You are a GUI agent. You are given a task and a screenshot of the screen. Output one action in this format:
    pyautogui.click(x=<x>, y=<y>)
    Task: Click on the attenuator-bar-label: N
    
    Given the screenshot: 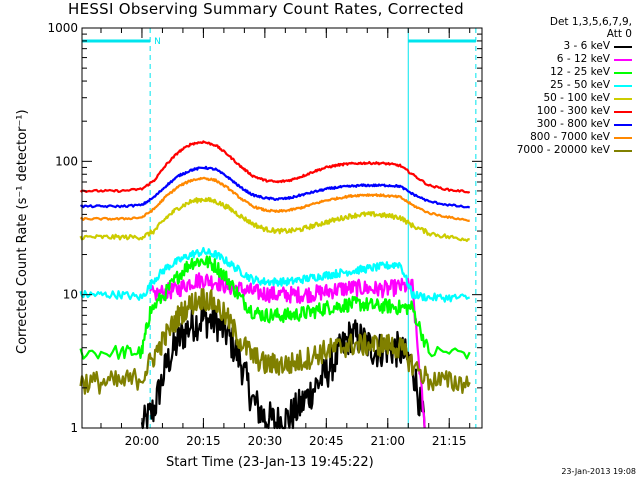 What is the action you would take?
    pyautogui.click(x=157, y=42)
    